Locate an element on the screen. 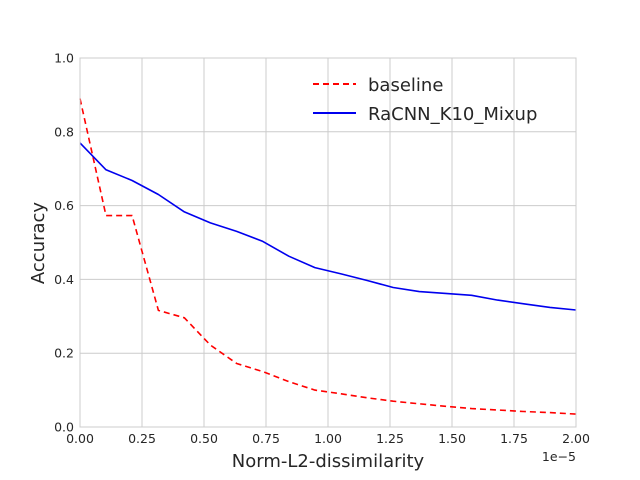 This screenshot has height=480, width=640. y-tick-label: 0.8 is located at coordinates (64, 131).